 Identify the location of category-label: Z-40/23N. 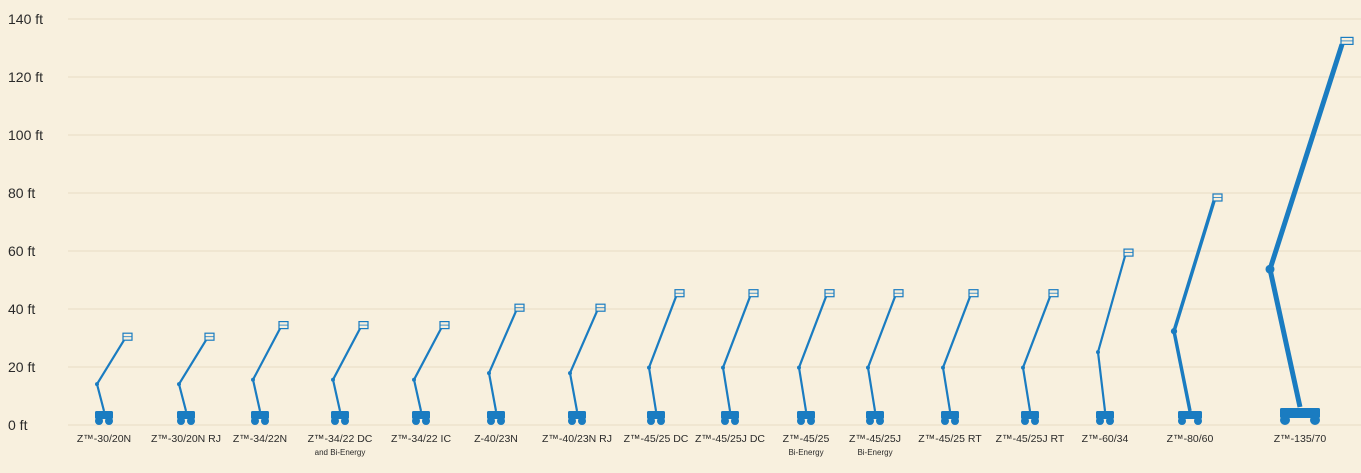
(496, 439).